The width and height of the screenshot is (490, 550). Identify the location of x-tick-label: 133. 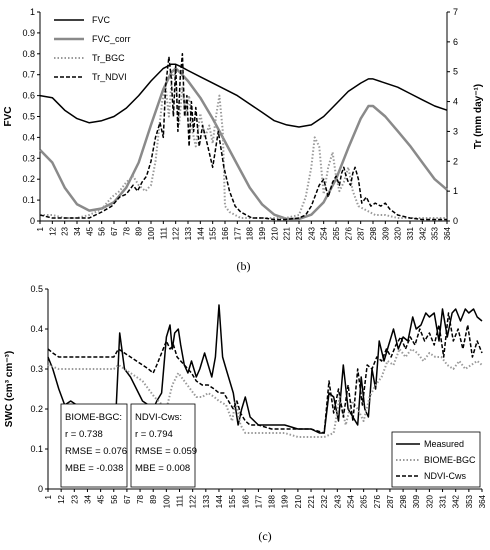
(206, 501).